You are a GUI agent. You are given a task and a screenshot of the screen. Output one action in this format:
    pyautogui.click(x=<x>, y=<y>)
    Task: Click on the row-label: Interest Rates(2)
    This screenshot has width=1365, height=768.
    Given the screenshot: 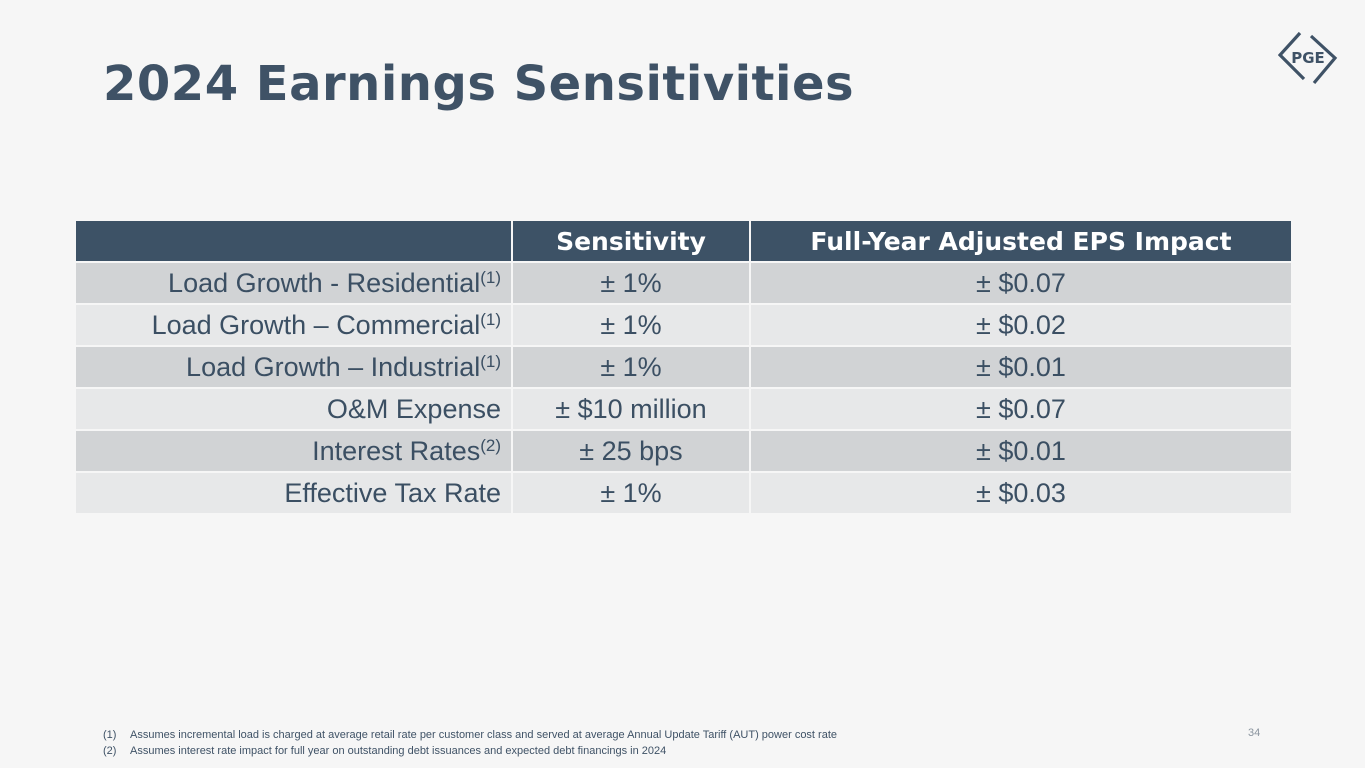 What is the action you would take?
    pyautogui.click(x=293, y=451)
    